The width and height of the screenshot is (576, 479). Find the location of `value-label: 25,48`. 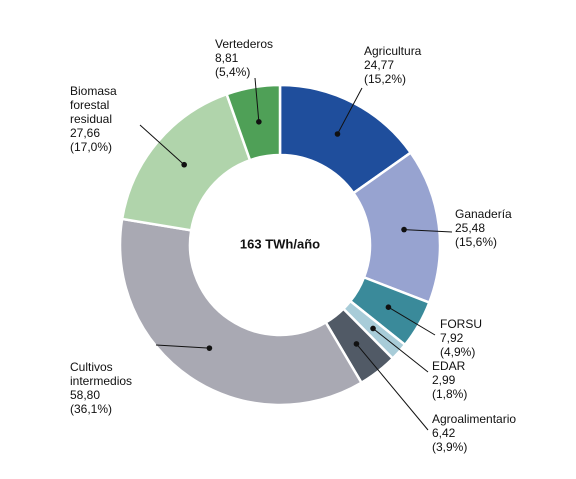

value-label: 25,48 is located at coordinates (470, 228).